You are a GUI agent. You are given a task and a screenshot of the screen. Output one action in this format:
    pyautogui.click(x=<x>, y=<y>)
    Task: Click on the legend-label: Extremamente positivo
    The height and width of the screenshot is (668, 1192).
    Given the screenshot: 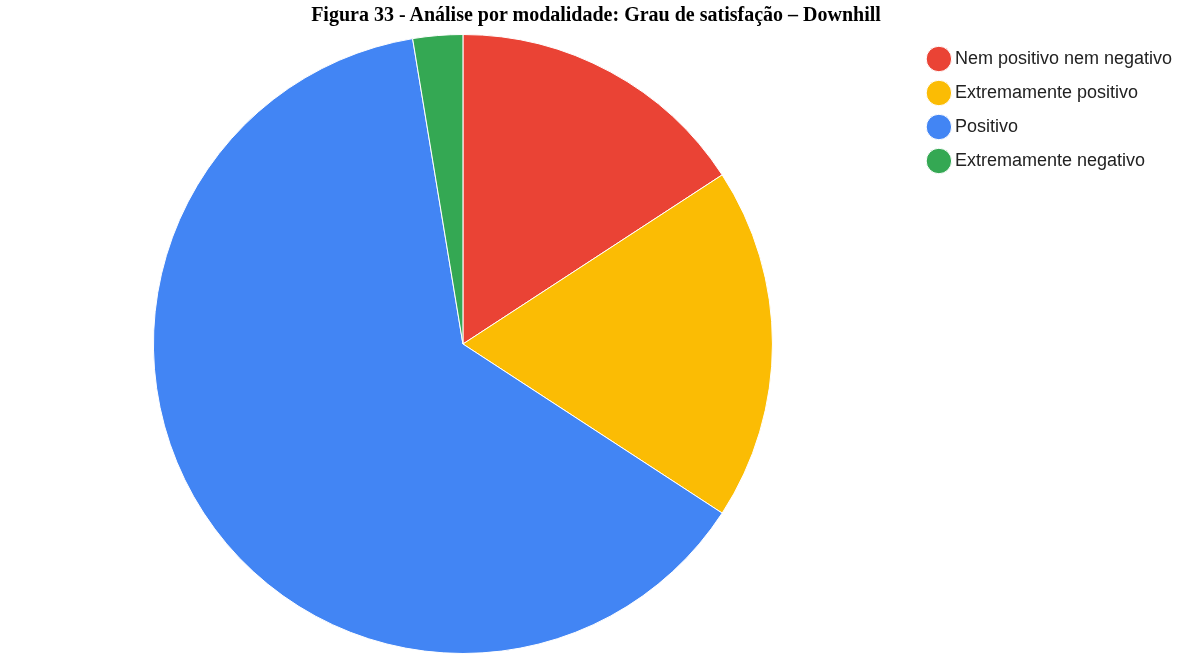 What is the action you would take?
    pyautogui.click(x=1046, y=91)
    